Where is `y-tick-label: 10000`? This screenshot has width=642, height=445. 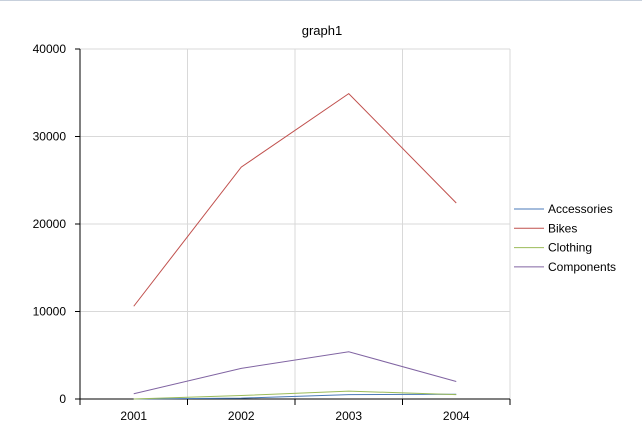 y-tick-label: 10000 is located at coordinates (50, 312).